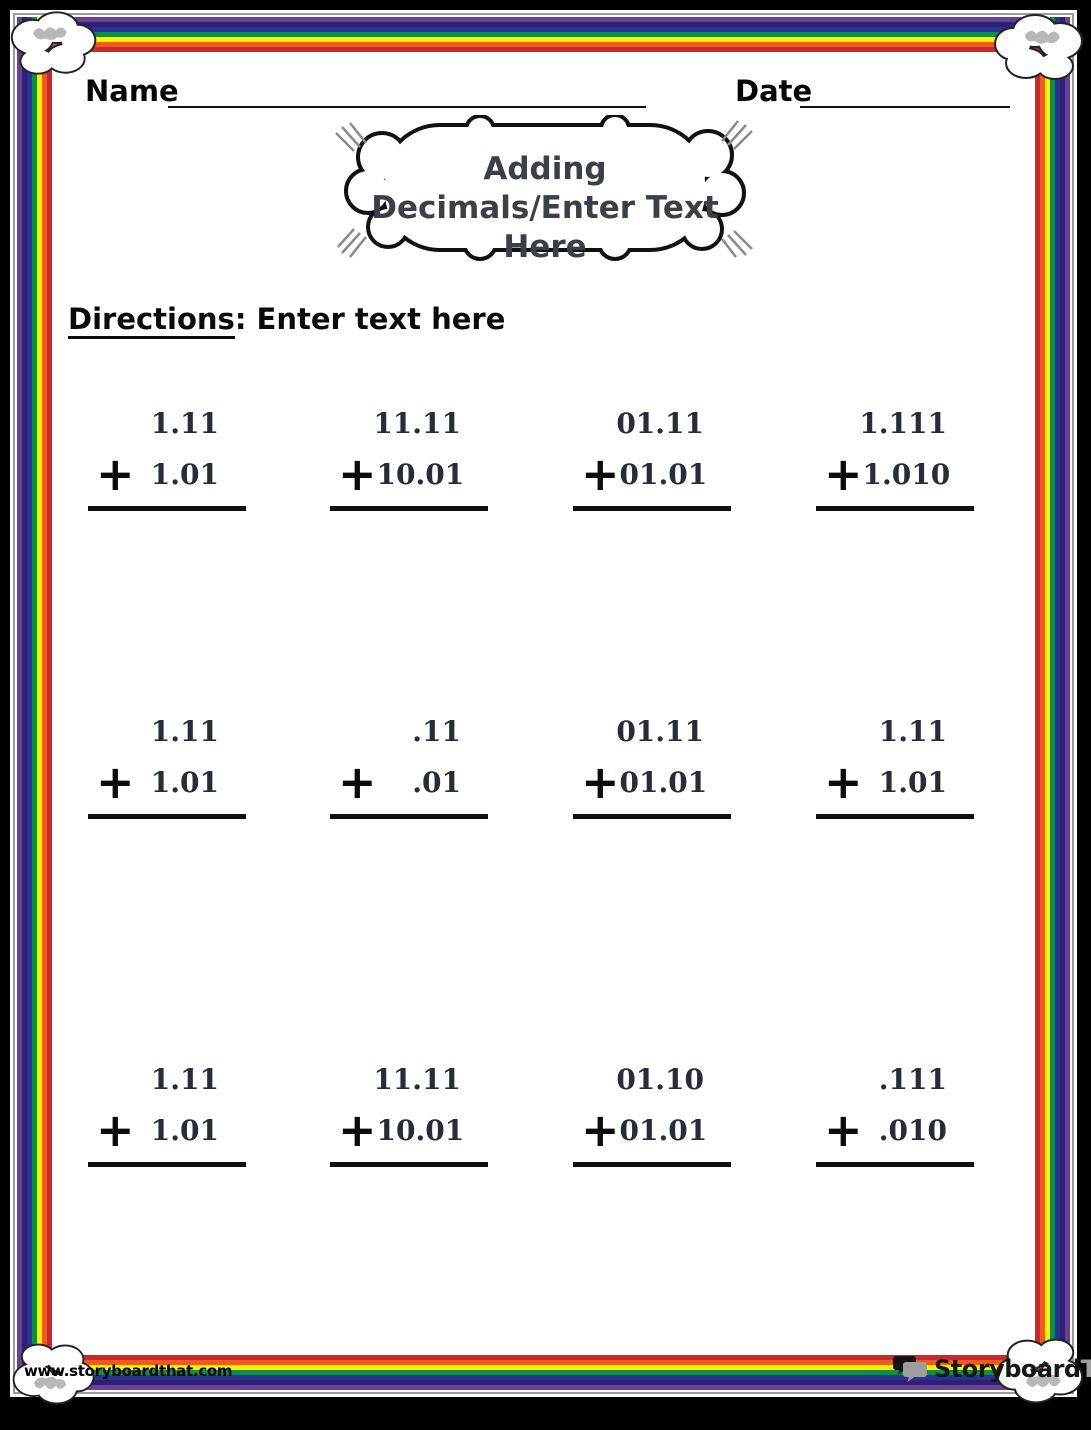 The width and height of the screenshot is (1091, 1430). What do you see at coordinates (132, 91) in the screenshot?
I see `name-label: Name` at bounding box center [132, 91].